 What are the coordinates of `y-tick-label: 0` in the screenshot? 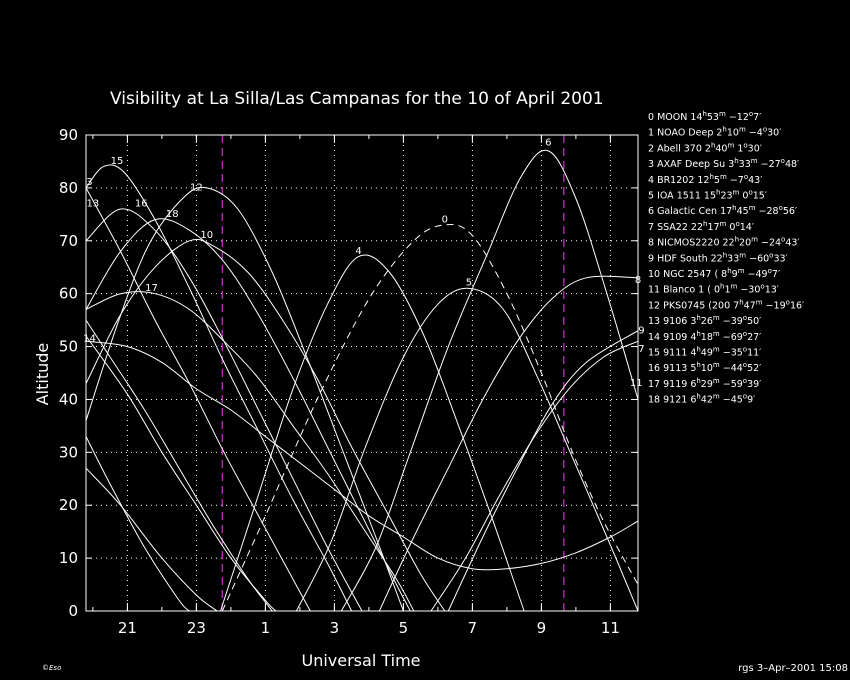 It's located at (73, 611).